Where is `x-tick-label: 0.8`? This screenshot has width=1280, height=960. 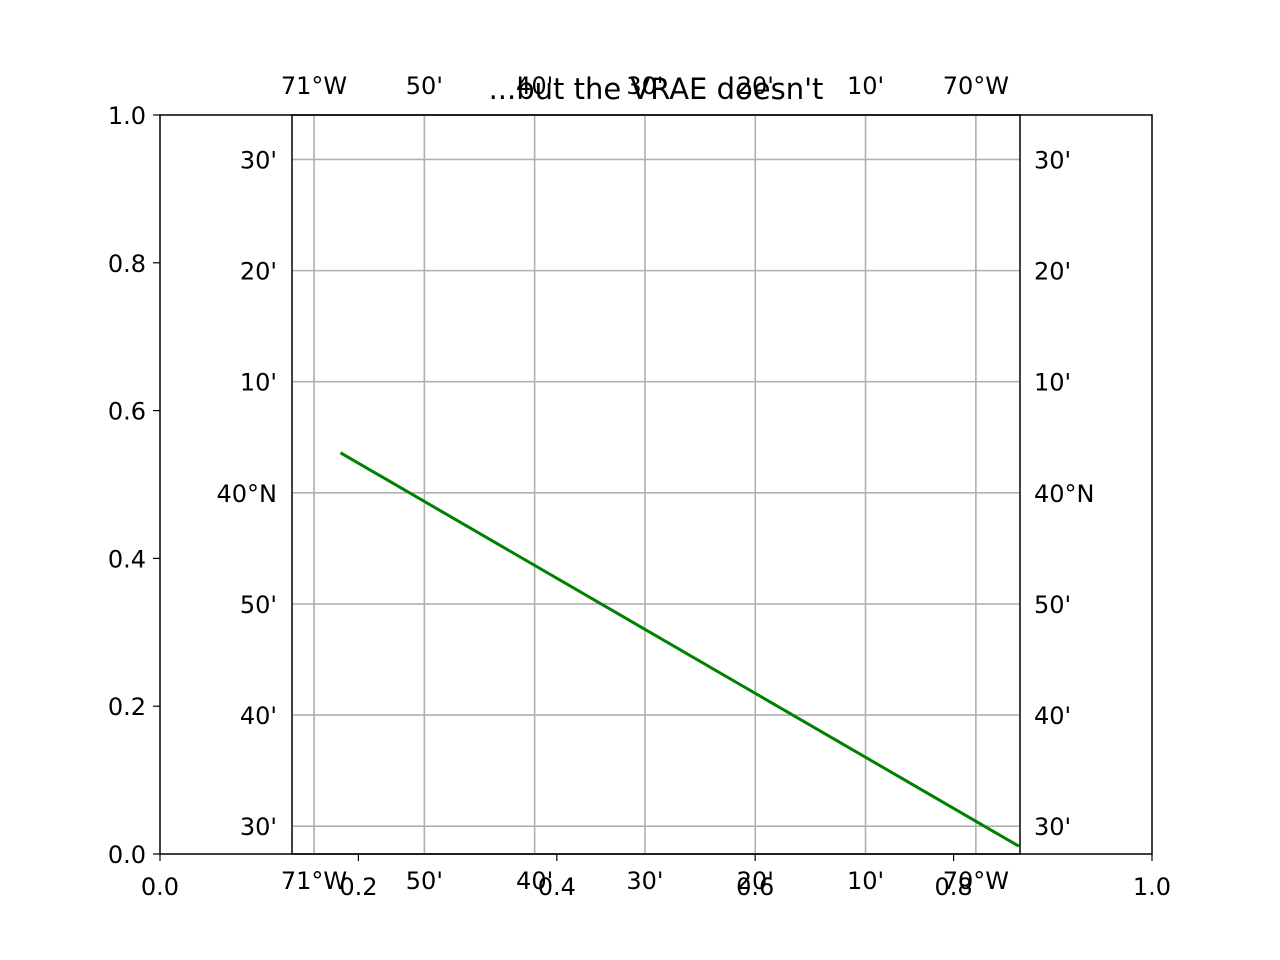
x-tick-label: 0.8 is located at coordinates (954, 887).